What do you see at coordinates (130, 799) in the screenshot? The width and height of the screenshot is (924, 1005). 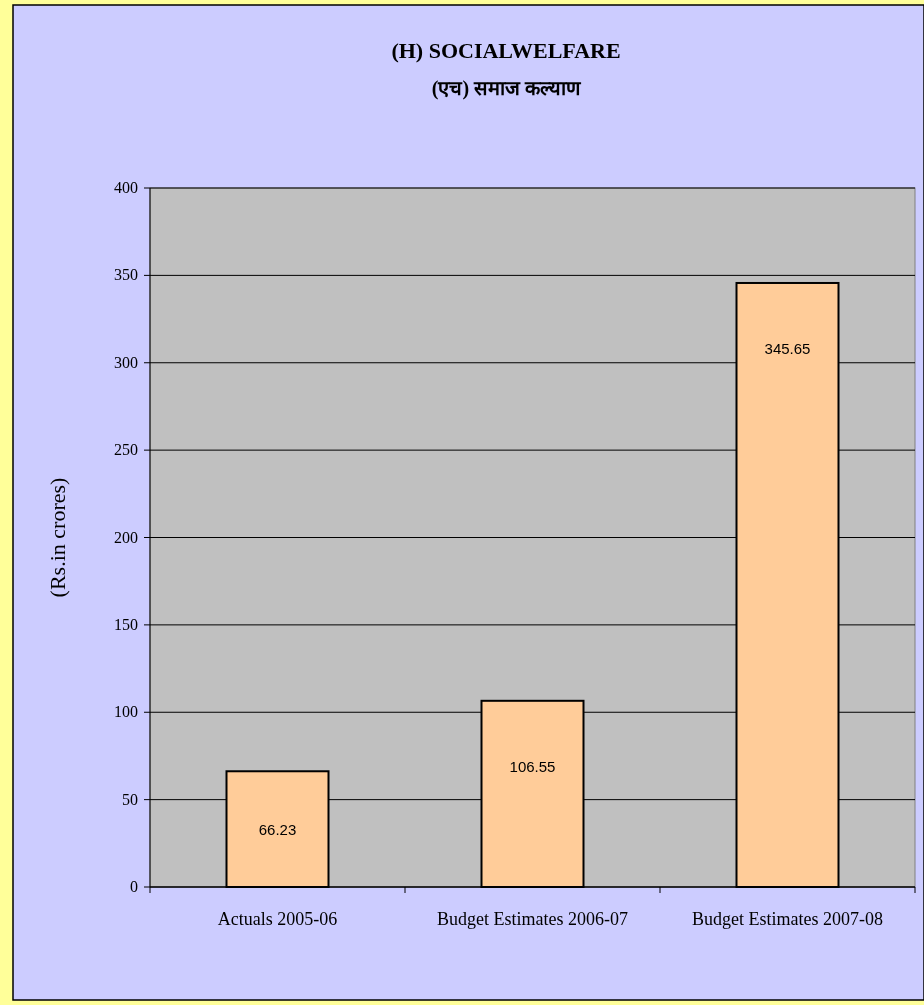 I see `y-tick-label: 50` at bounding box center [130, 799].